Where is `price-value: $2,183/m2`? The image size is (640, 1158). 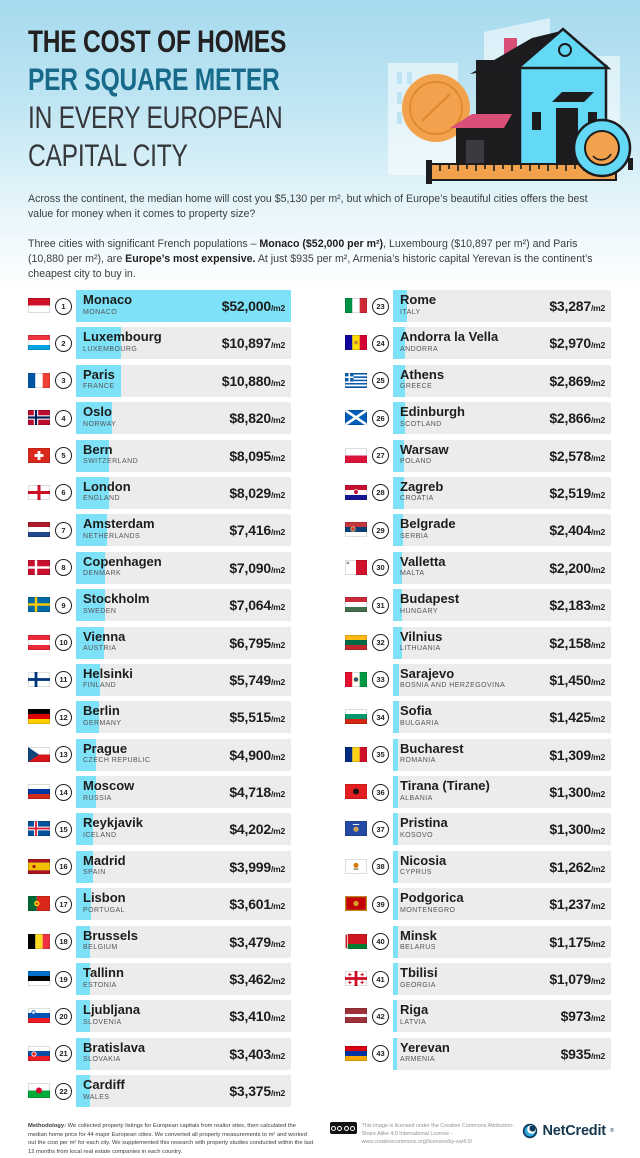
price-value: $2,183/m2 is located at coordinates (577, 605).